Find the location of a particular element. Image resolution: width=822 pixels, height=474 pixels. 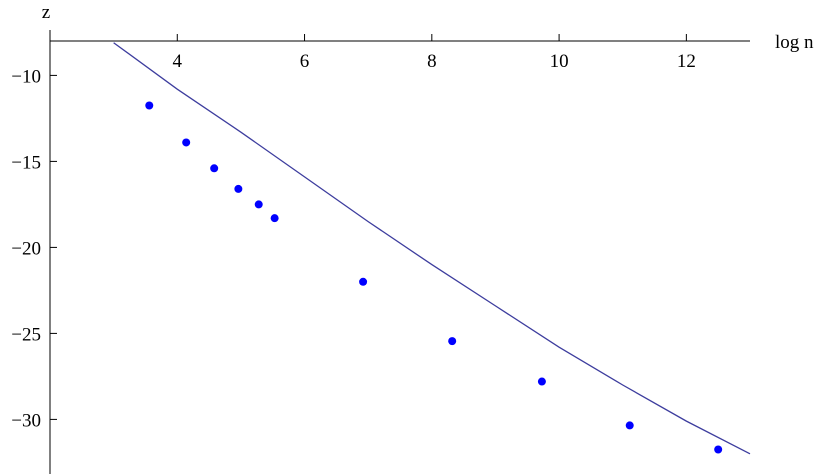

x-tick-label: 4 is located at coordinates (178, 61).